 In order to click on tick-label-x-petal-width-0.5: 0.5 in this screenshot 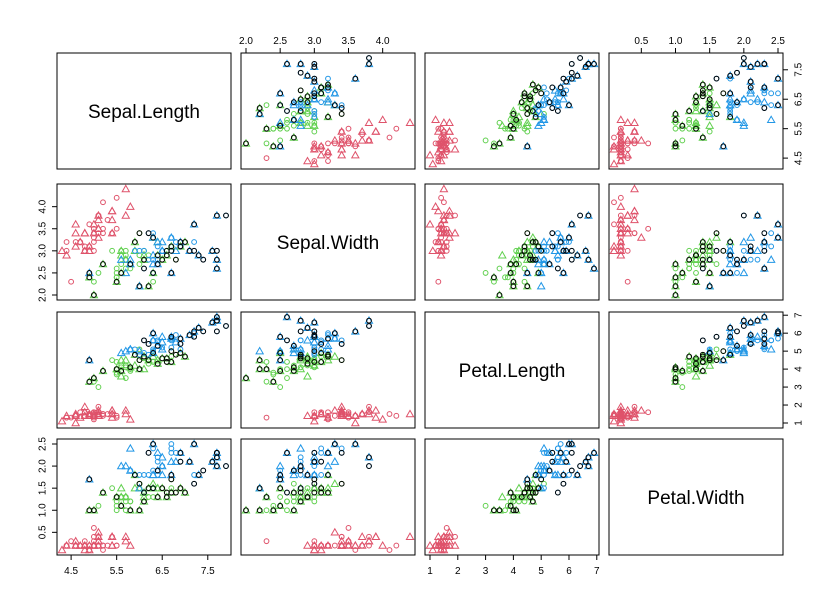, I will do `click(641, 41)`.